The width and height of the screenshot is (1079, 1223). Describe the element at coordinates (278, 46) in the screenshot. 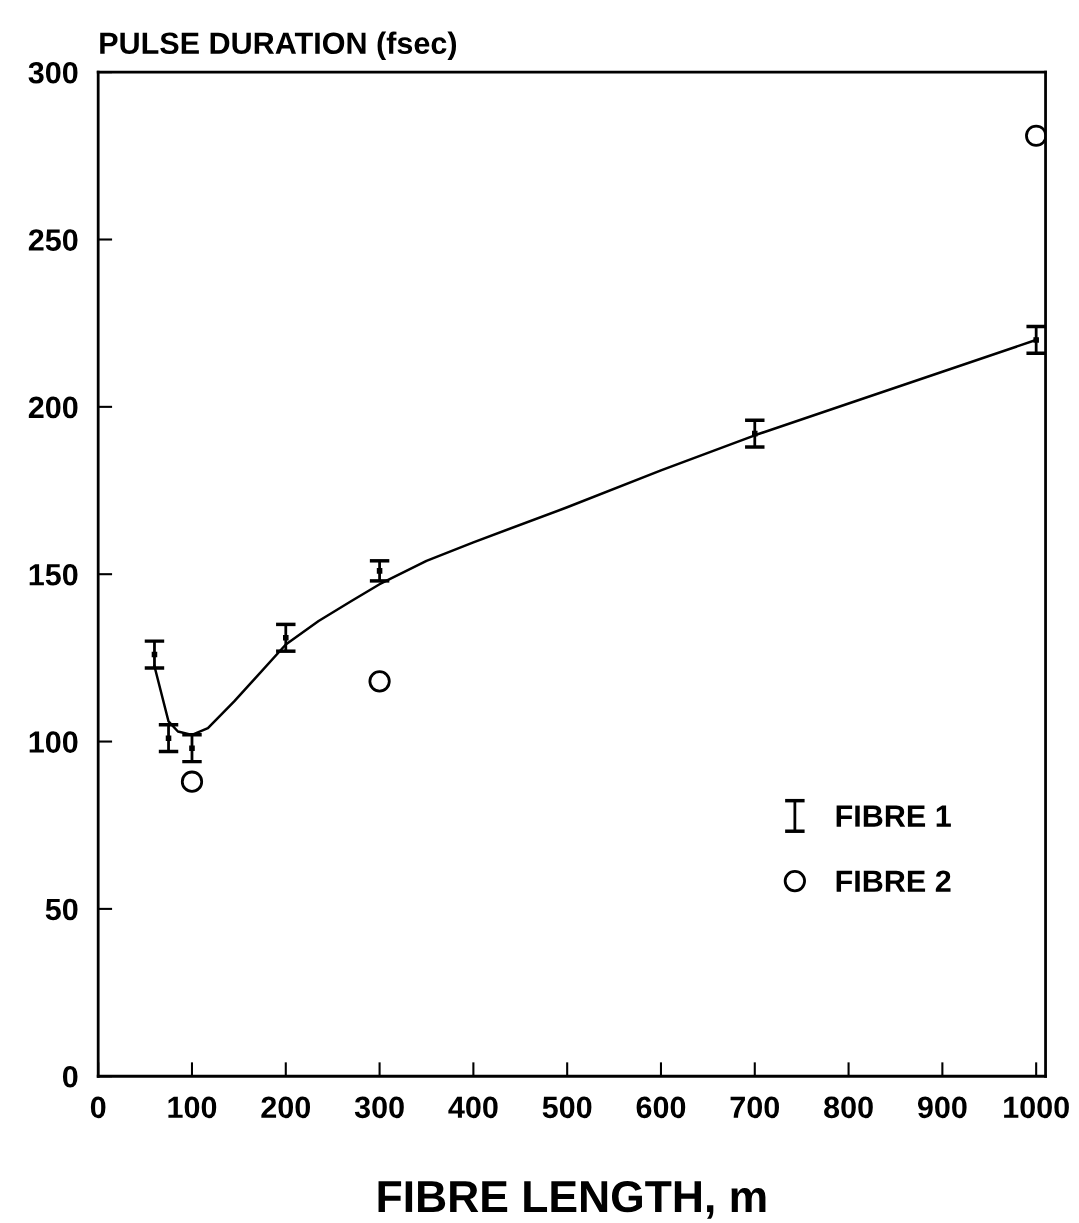

I see `y-axis-title: PULSE DURATION (fsec)` at that location.